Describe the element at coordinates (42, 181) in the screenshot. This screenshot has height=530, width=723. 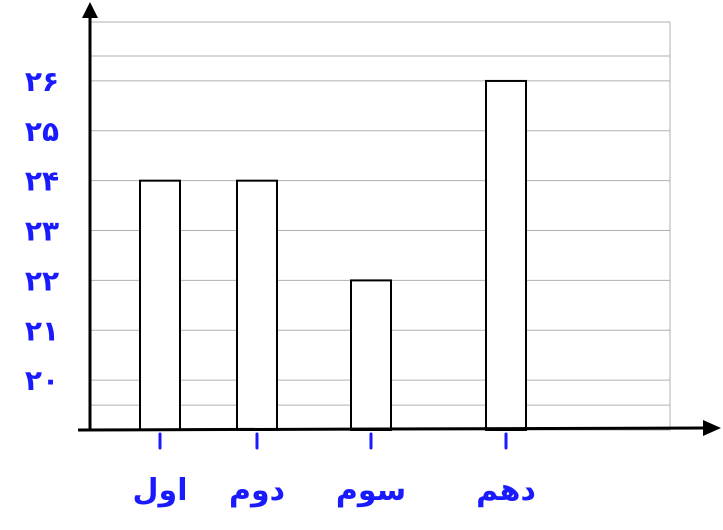
I see `y-tick-label: ۲۴` at that location.